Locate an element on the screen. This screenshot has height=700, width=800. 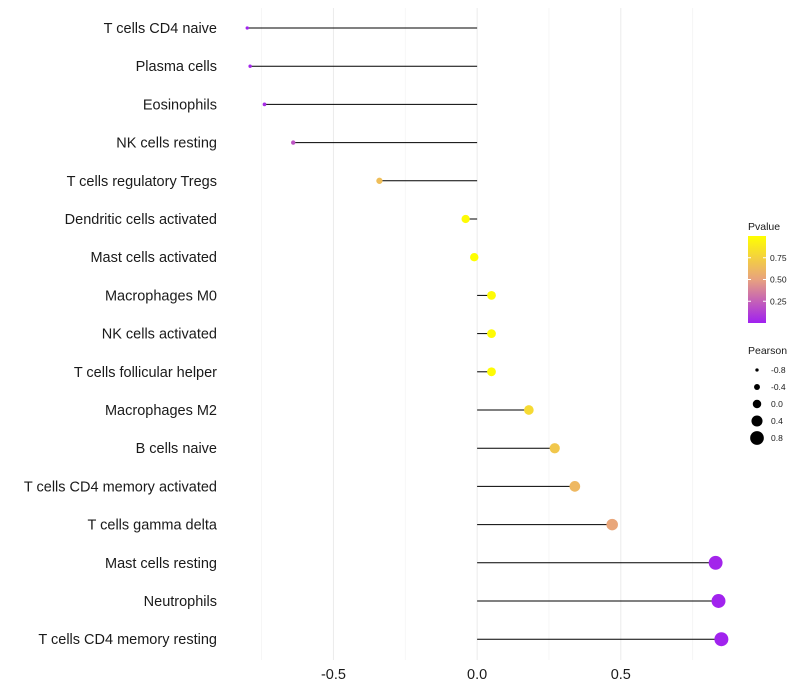
size-legend-label: 0.4 is located at coordinates (777, 421).